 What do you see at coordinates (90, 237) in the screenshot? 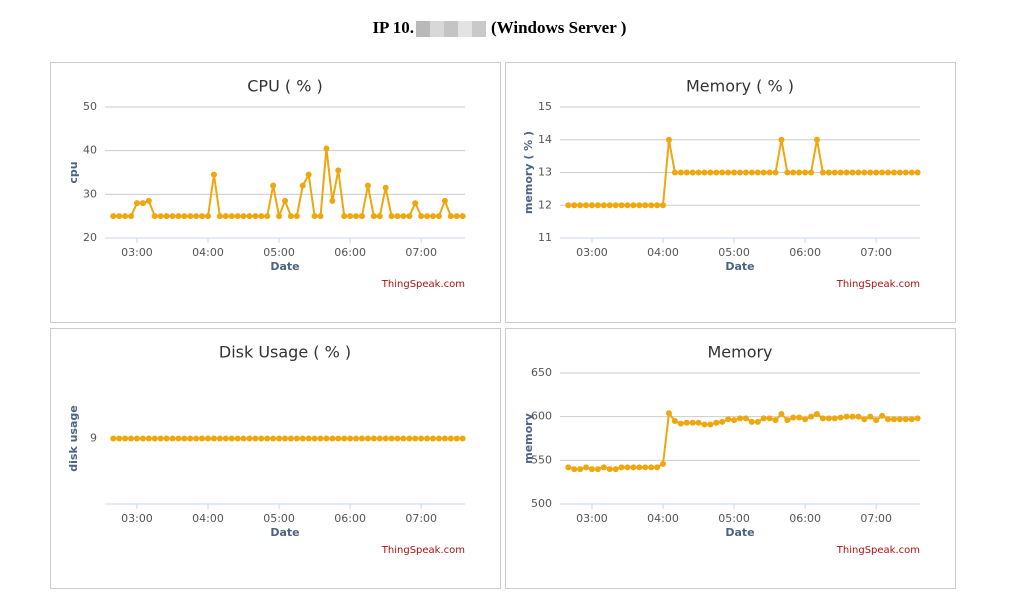
I see `y-tick-label: 20` at bounding box center [90, 237].